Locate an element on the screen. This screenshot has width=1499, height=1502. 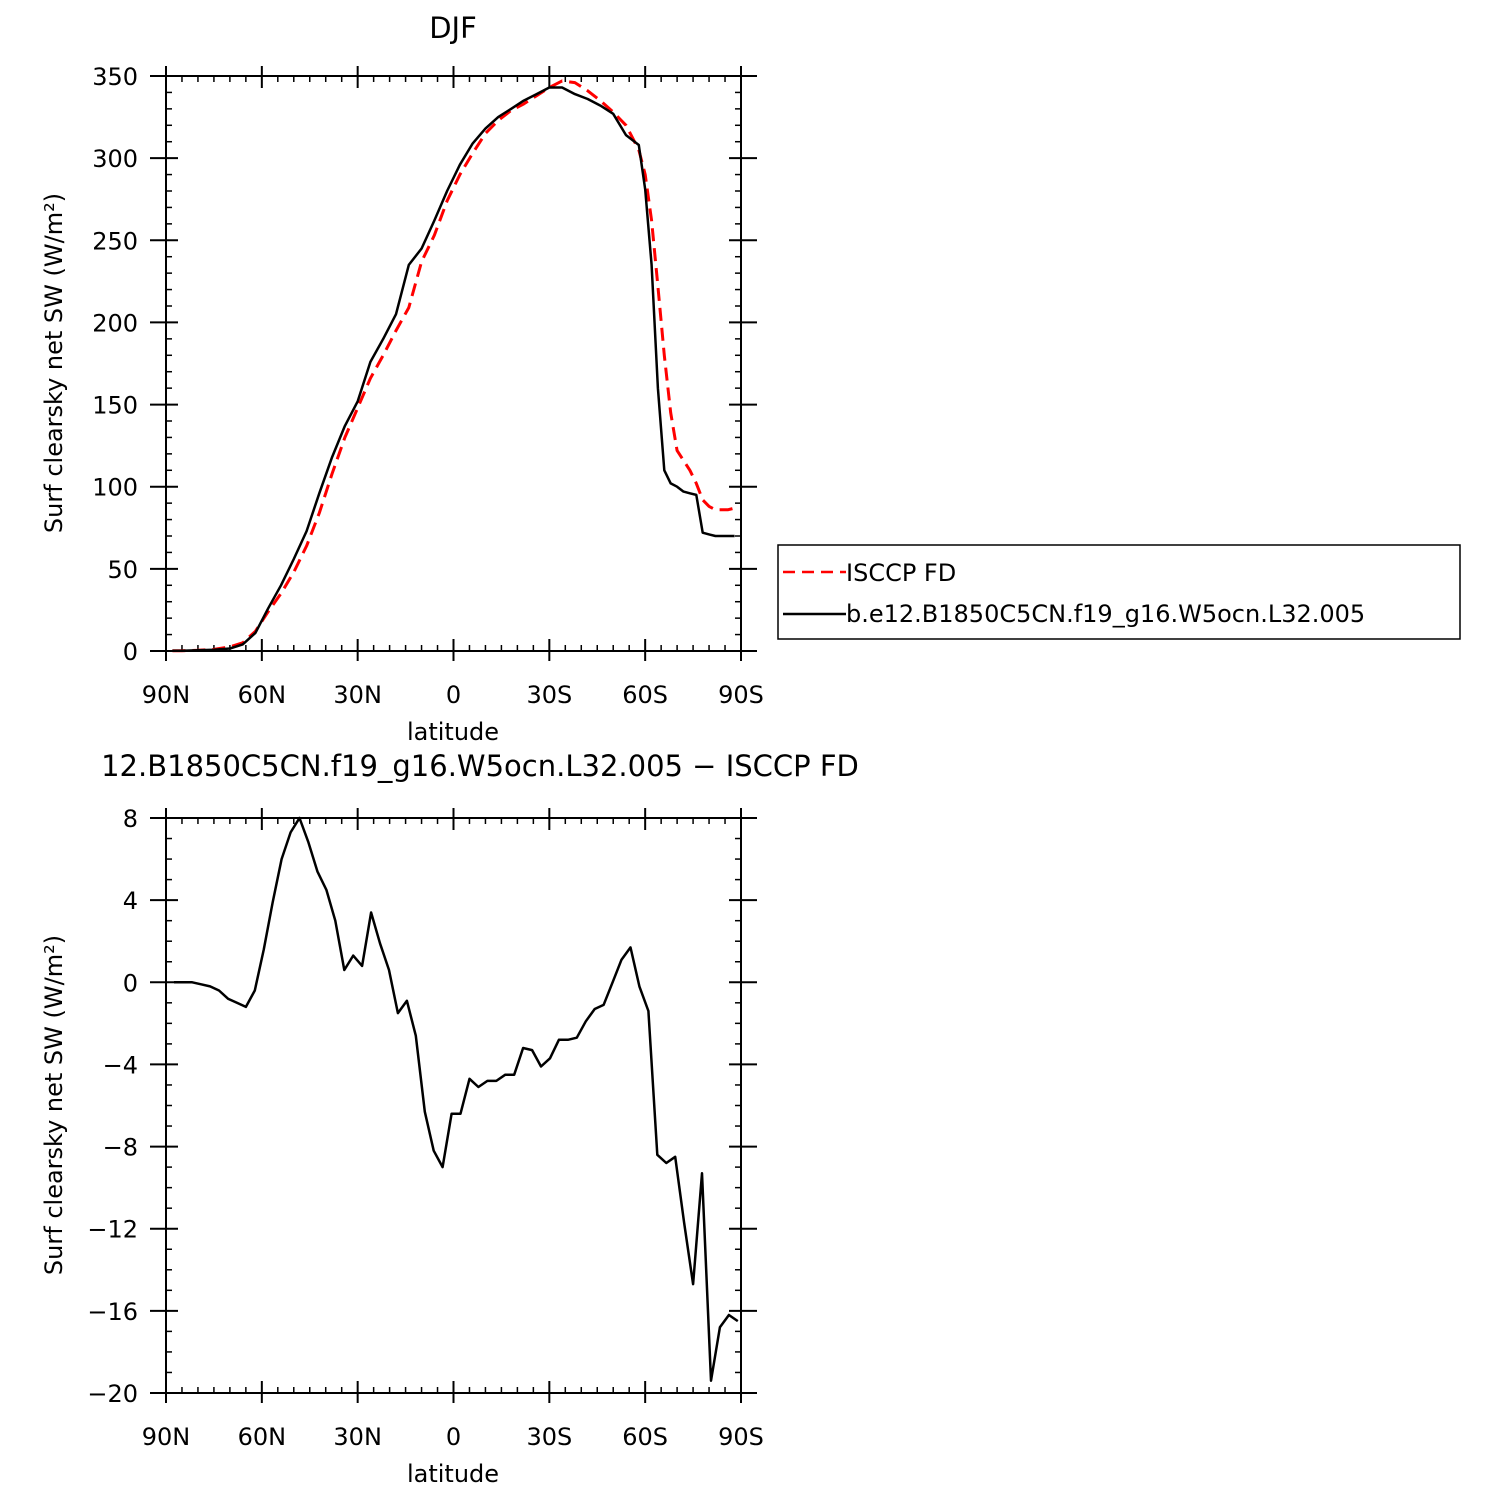
bottom-series is located at coordinates (456, 1099).